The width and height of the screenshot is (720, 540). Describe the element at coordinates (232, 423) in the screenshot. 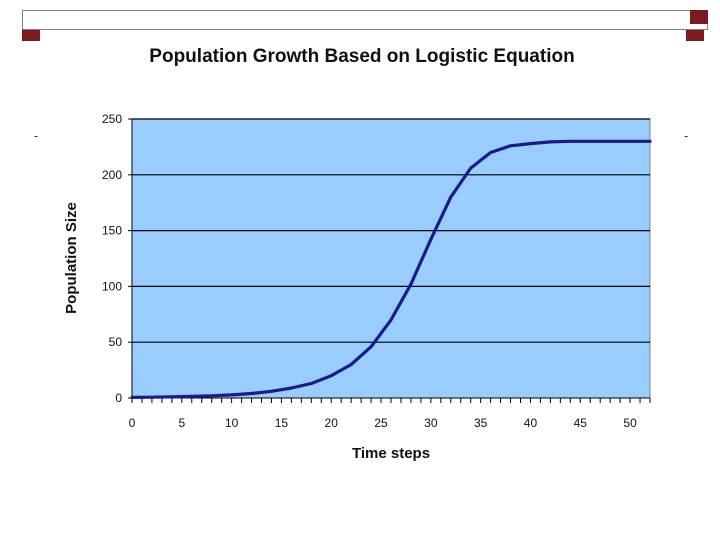

I see `x-tick-label-10: 10` at that location.